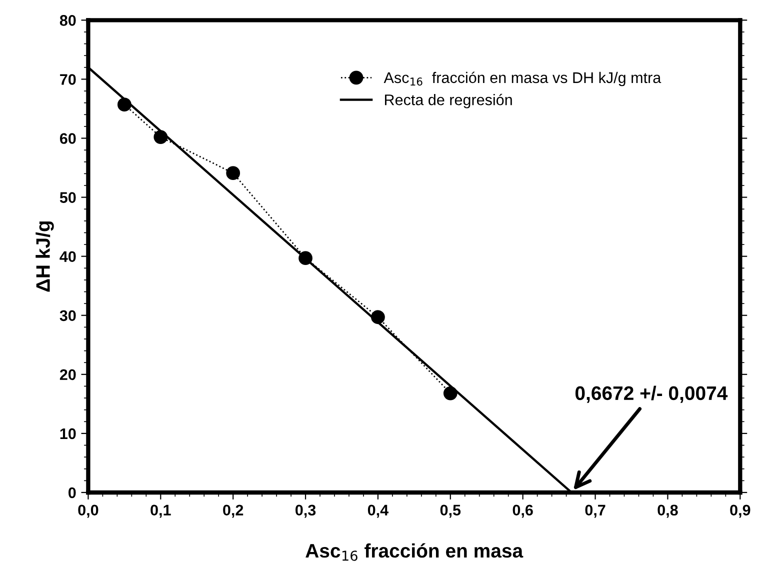  Describe the element at coordinates (68, 79) in the screenshot. I see `y-tick-label: 70` at that location.